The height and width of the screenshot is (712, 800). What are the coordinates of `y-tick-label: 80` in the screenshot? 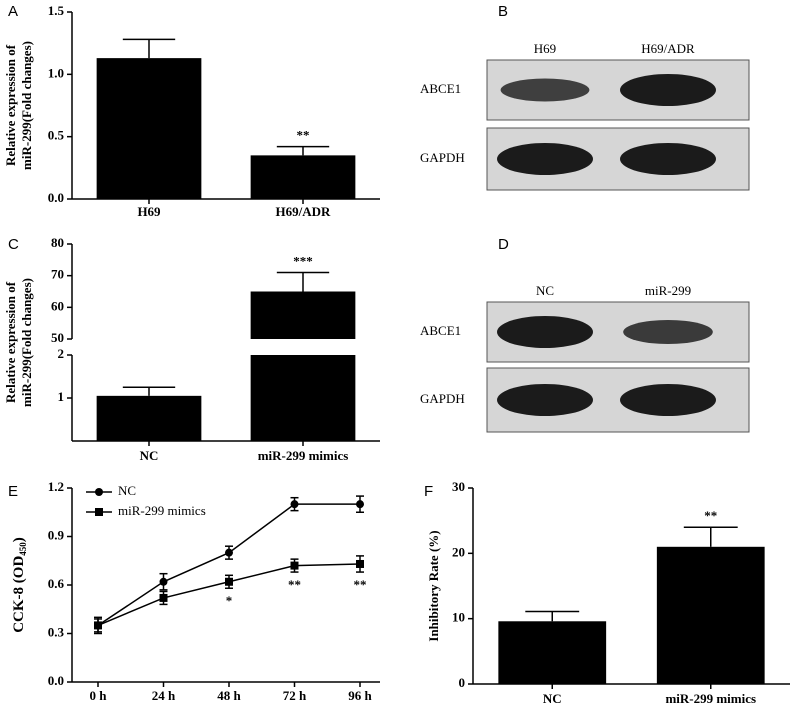 It's located at (57, 242).